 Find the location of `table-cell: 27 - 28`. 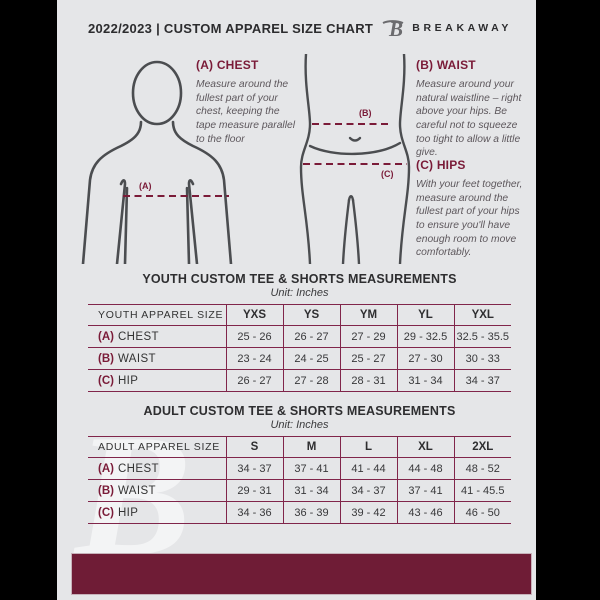

table-cell: 27 - 28 is located at coordinates (311, 380).